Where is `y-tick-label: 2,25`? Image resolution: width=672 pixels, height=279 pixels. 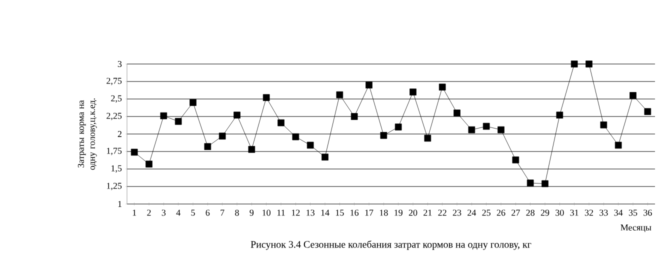 y-tick-label: 2,25 is located at coordinates (114, 116).